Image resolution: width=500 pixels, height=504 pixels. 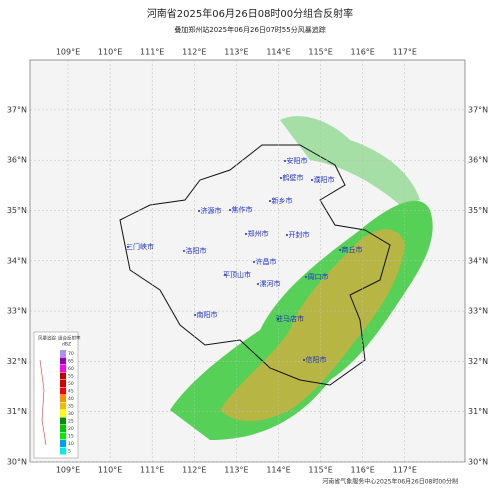 What do you see at coordinates (242, 209) in the screenshot?
I see `city-label: 焦作市` at bounding box center [242, 209].